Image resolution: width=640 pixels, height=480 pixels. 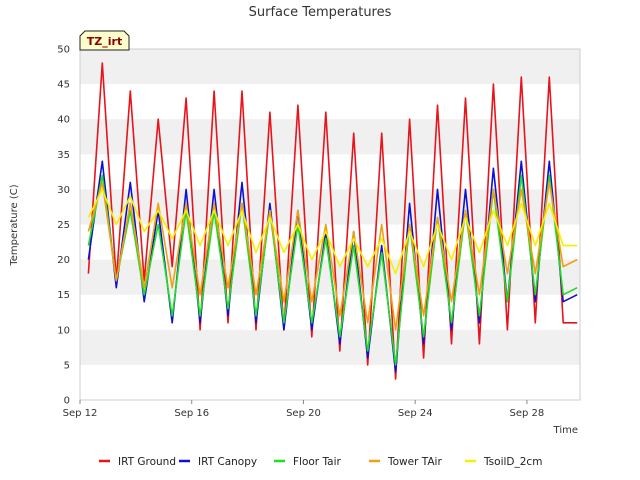 I want to click on site-tag: TZ_irt, so click(x=104, y=40).